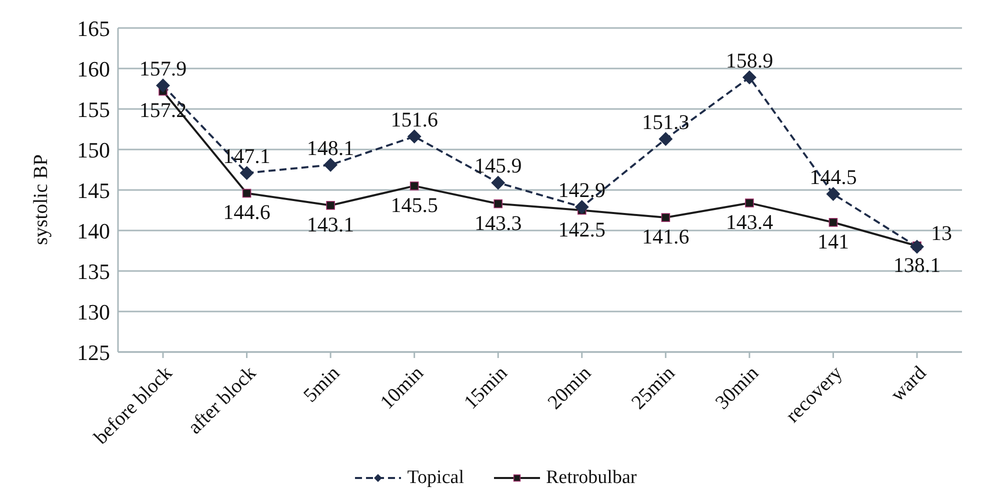 The image size is (1000, 502). I want to click on data-label: 143.4, so click(750, 222).